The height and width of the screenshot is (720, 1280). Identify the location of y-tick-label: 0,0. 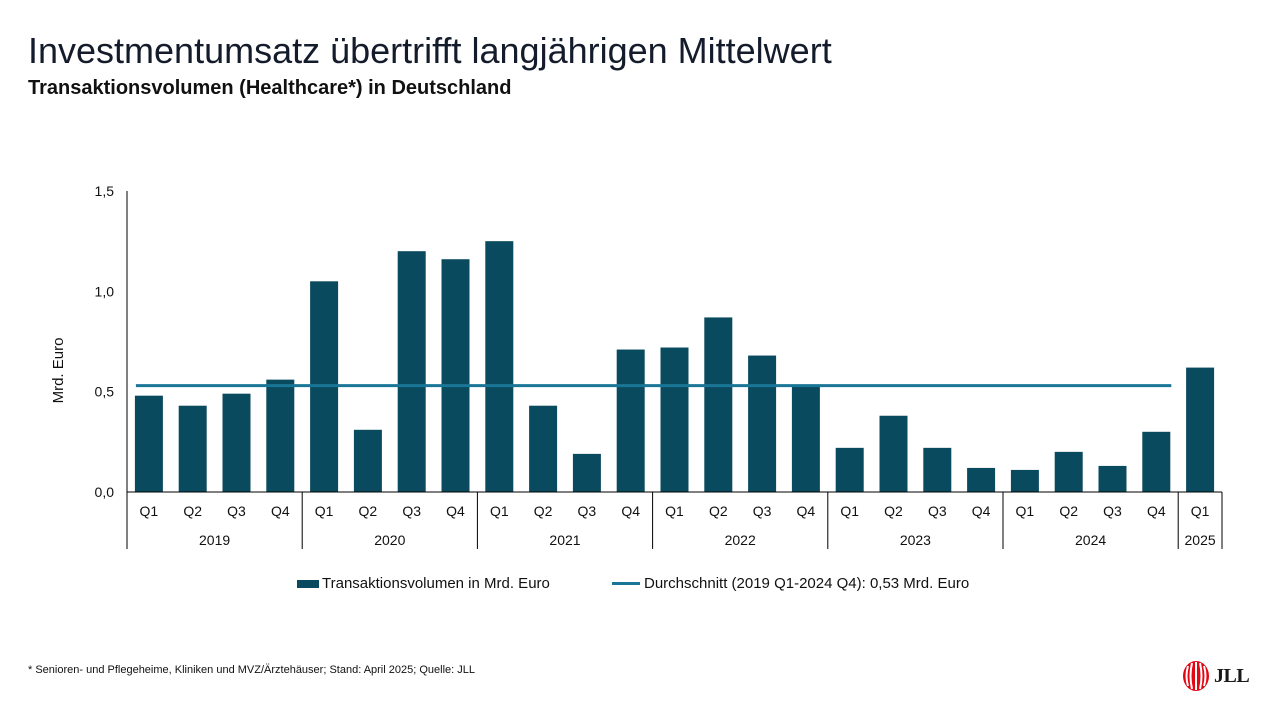
(105, 492).